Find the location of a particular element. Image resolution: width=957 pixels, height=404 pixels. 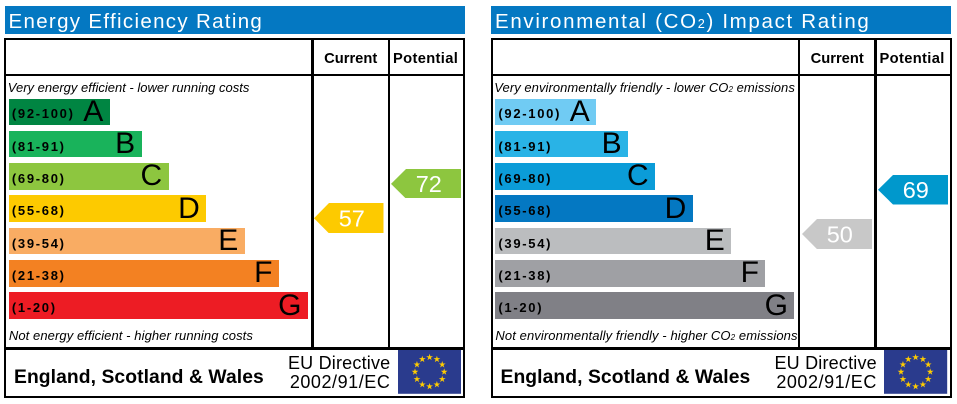

svg-text: 72 is located at coordinates (428, 184).